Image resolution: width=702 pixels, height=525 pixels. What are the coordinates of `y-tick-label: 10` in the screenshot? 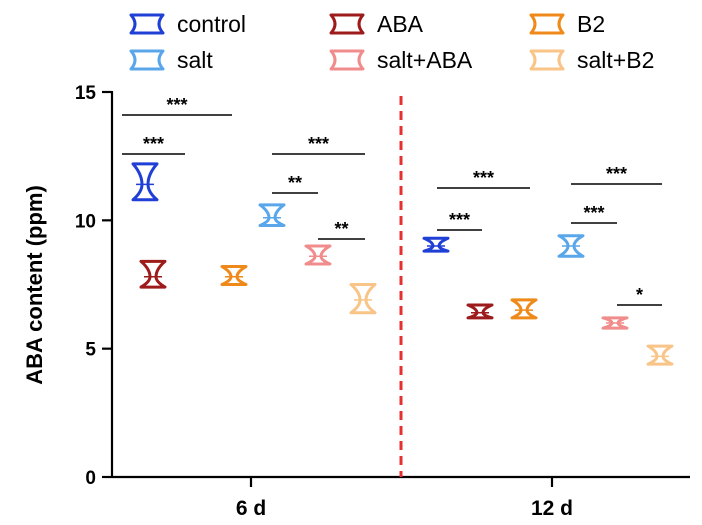 It's located at (85, 221).